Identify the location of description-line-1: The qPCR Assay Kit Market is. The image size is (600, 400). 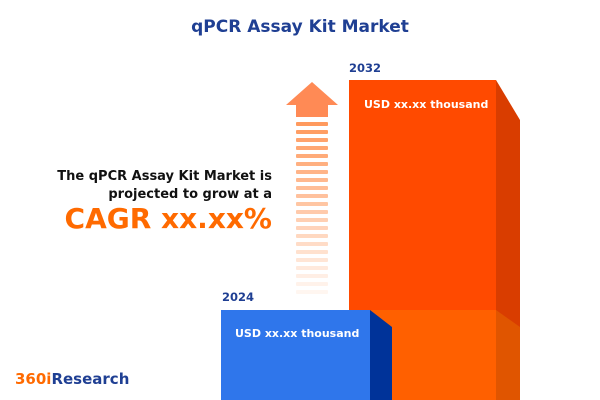
(164, 176).